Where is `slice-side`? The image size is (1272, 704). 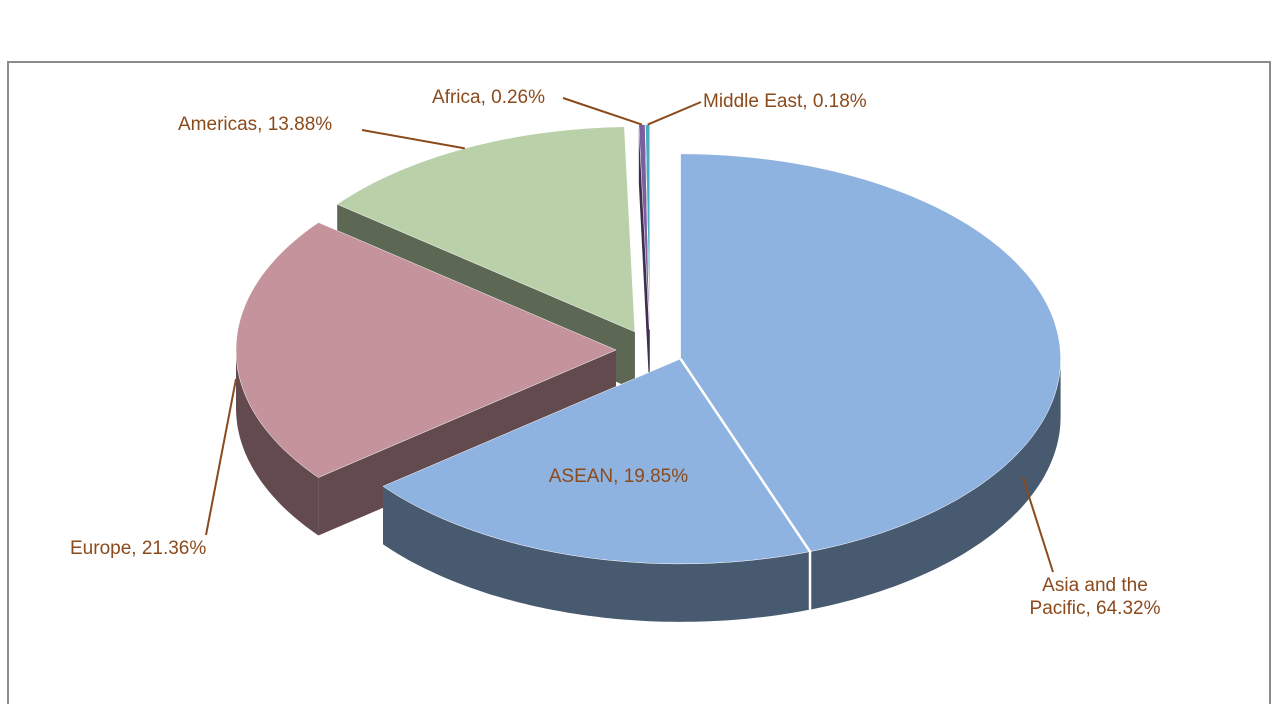 slice-side is located at coordinates (277, 443).